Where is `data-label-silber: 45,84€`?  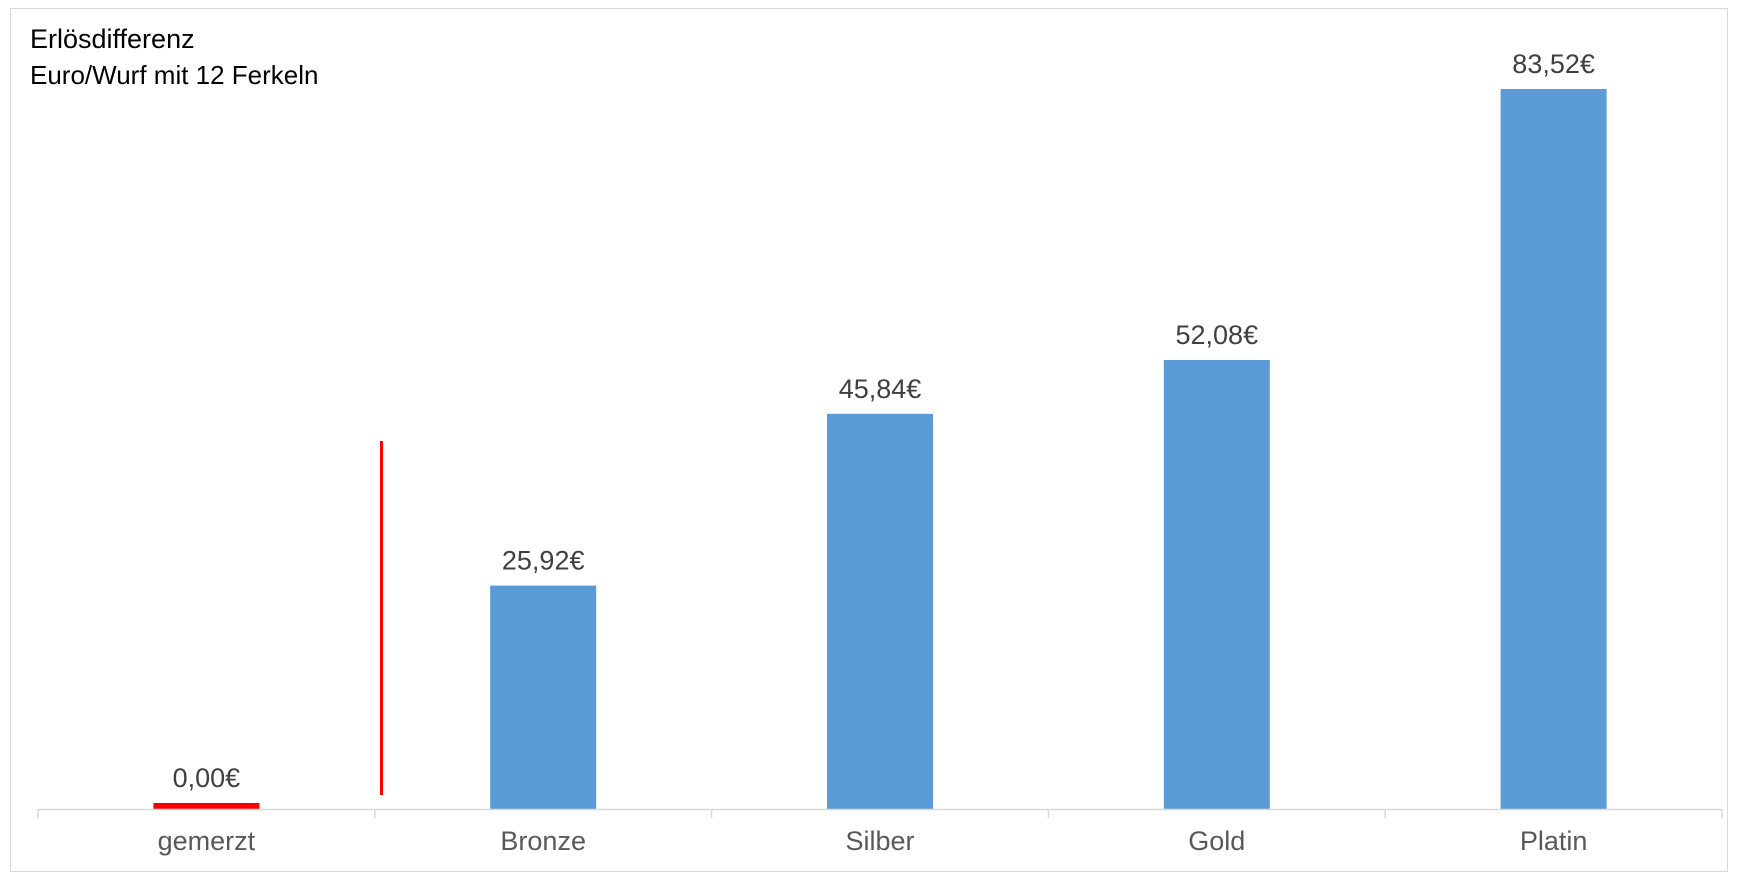 data-label-silber: 45,84€ is located at coordinates (880, 389).